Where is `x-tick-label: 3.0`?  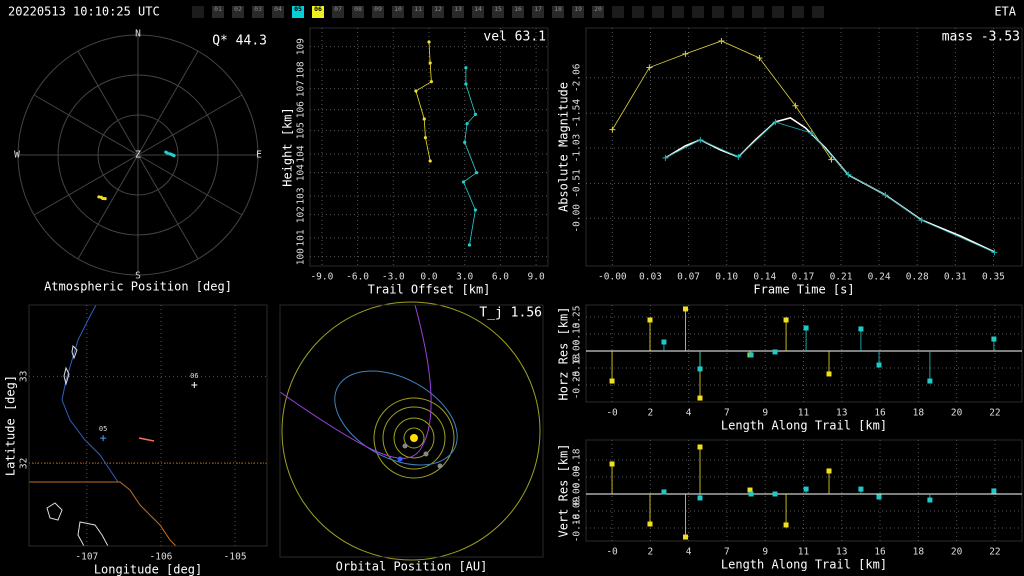 x-tick-label: 3.0 is located at coordinates (464, 277).